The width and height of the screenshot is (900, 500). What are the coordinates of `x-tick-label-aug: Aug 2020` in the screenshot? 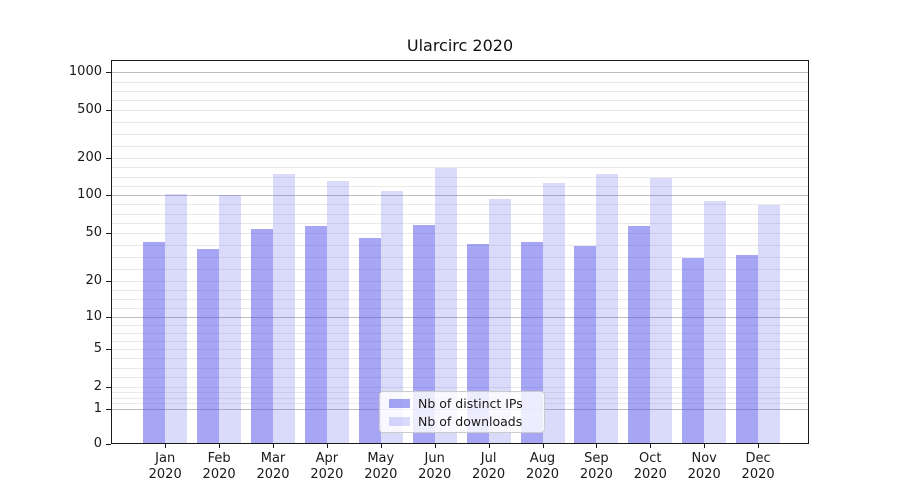 It's located at (543, 467).